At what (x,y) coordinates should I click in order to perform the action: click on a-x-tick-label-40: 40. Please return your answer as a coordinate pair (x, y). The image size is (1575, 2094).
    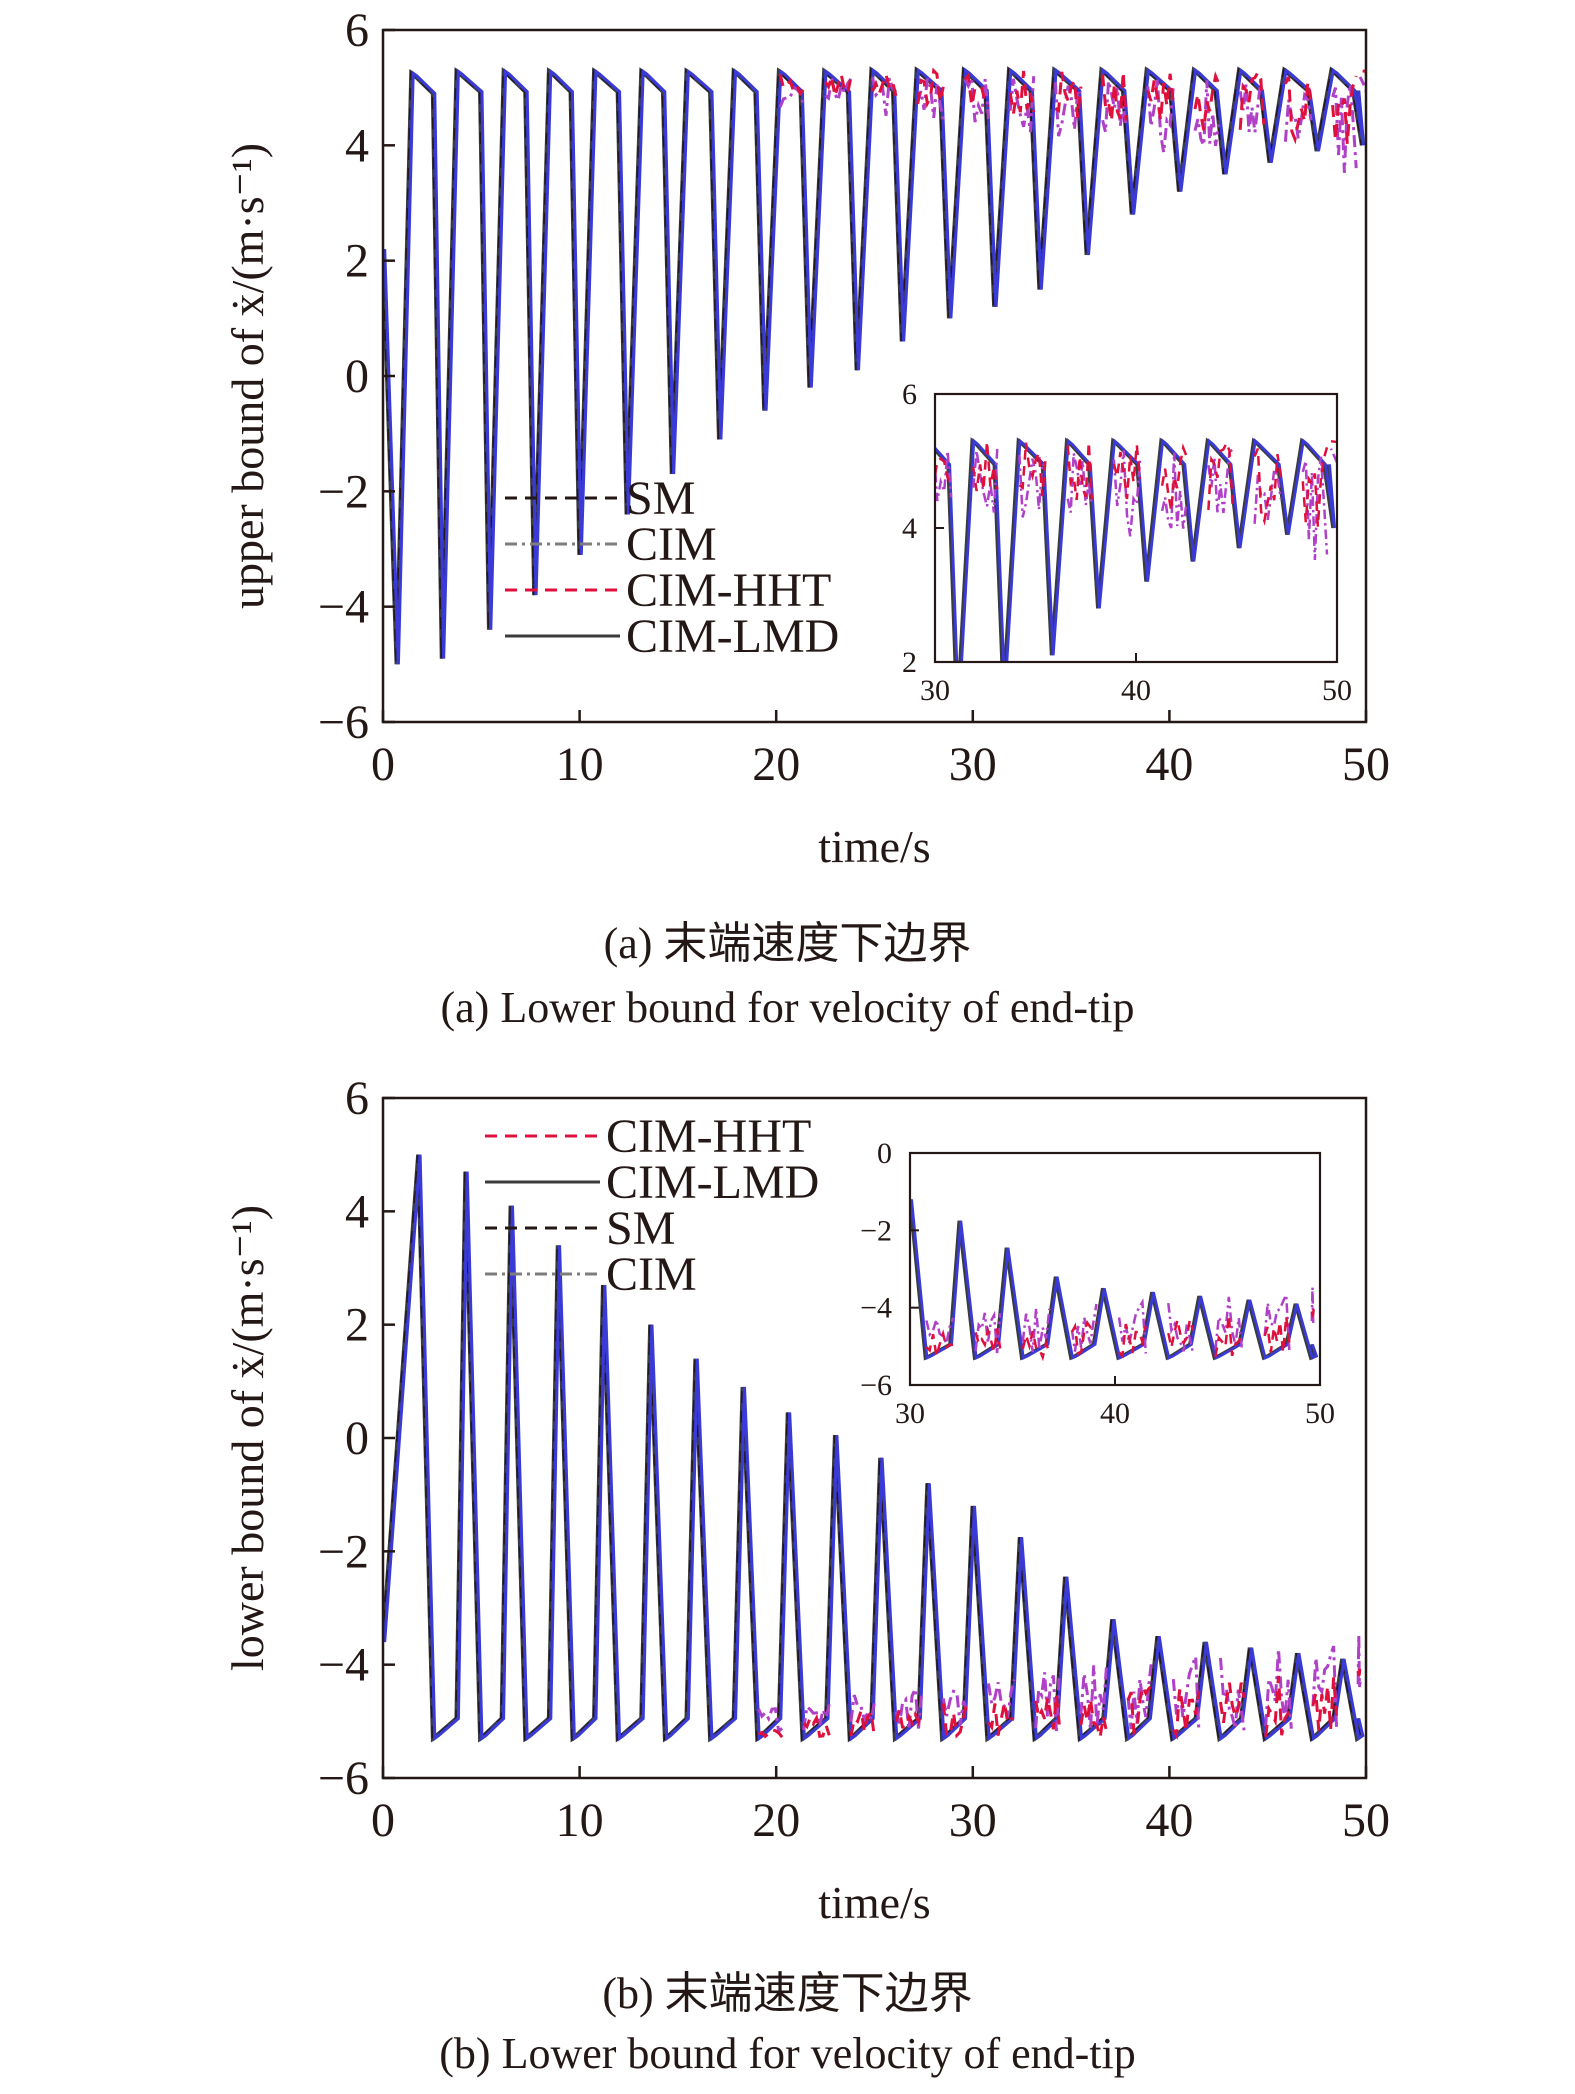
    Looking at the image, I should click on (1169, 764).